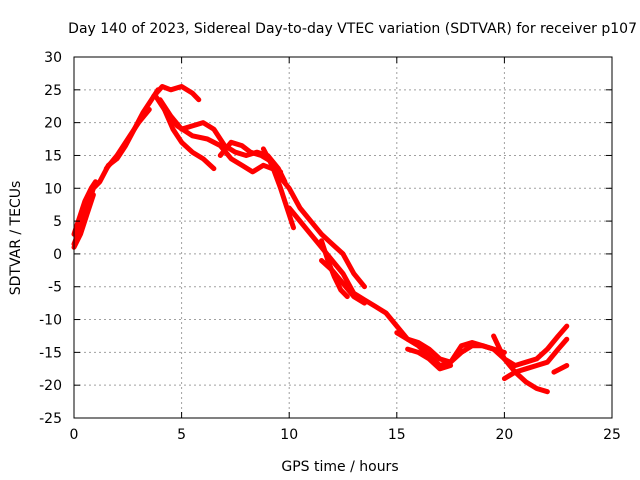 Image resolution: width=640 pixels, height=480 pixels. What do you see at coordinates (57, 222) in the screenshot?
I see `y-tick-label: 5` at bounding box center [57, 222].